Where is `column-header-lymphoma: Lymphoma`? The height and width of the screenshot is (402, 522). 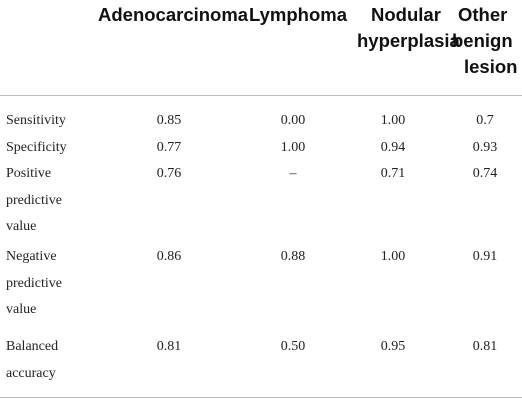 column-header-lymphoma: Lymphoma is located at coordinates (298, 14).